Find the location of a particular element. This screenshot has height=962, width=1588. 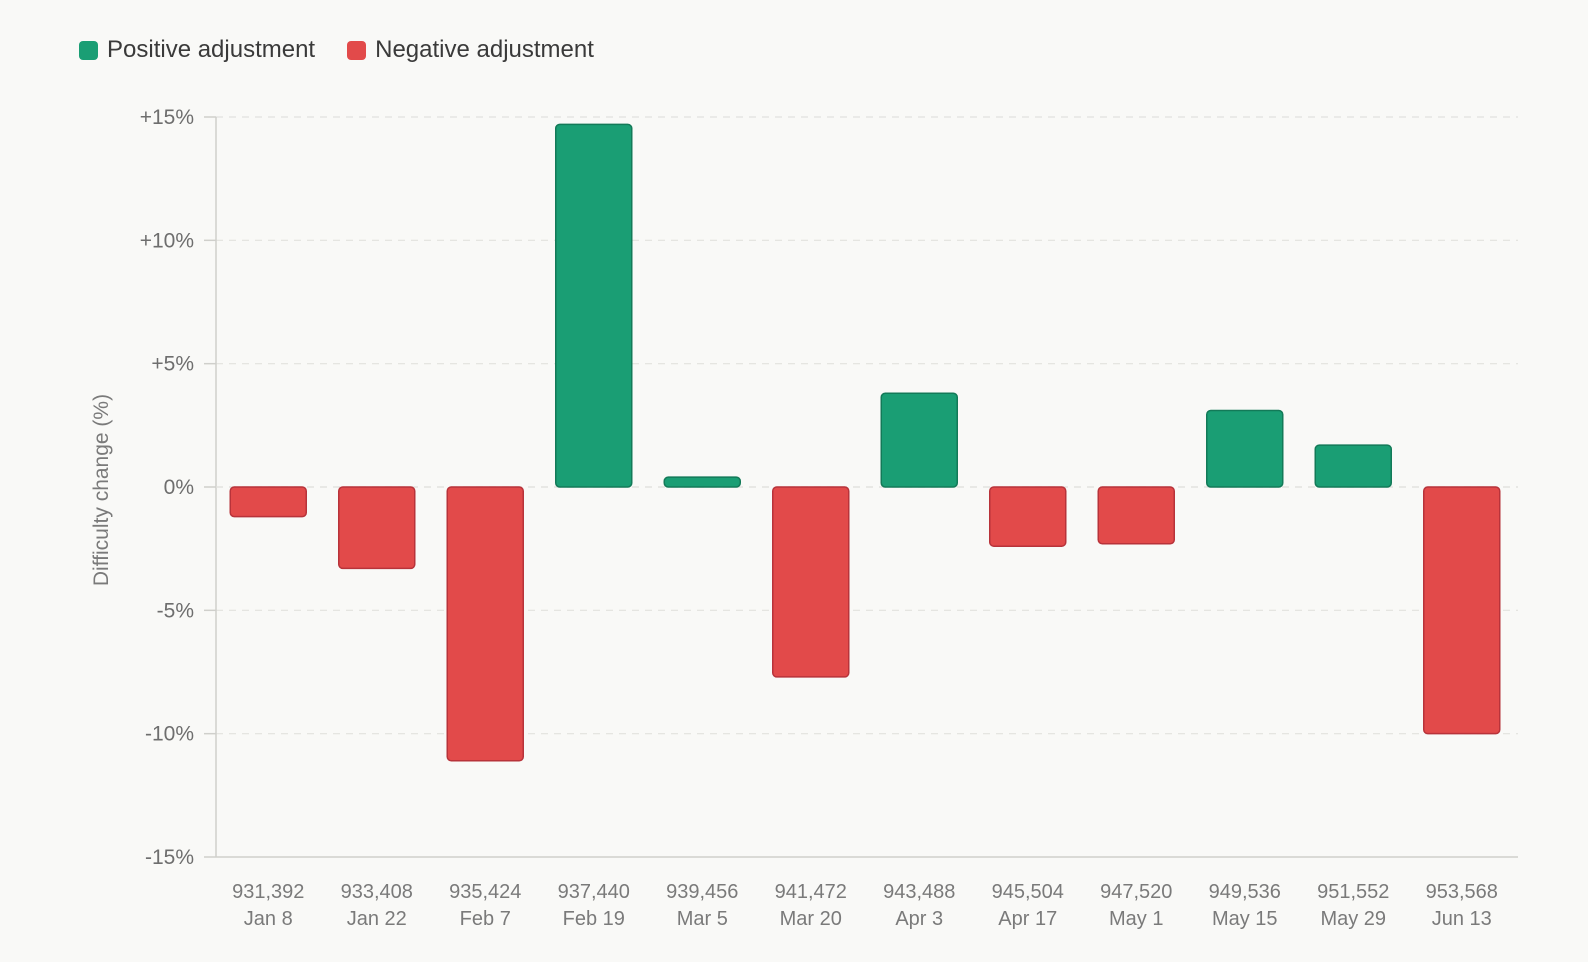

legend-item-negative: Negative adjustment is located at coordinates (470, 50).